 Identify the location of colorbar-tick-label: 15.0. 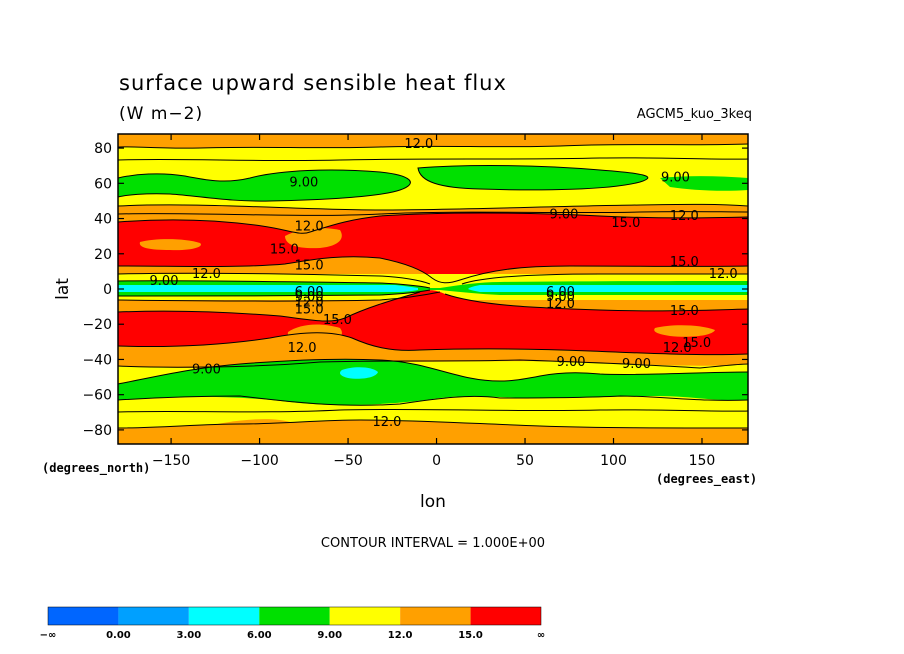
(470, 635).